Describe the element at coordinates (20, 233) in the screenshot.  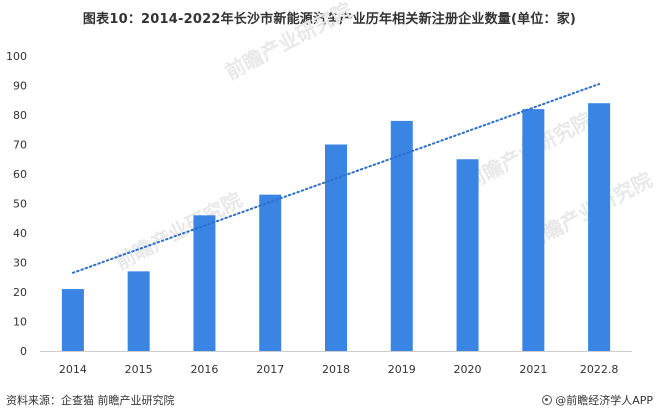
I see `y-tick-label-40: 40` at that location.